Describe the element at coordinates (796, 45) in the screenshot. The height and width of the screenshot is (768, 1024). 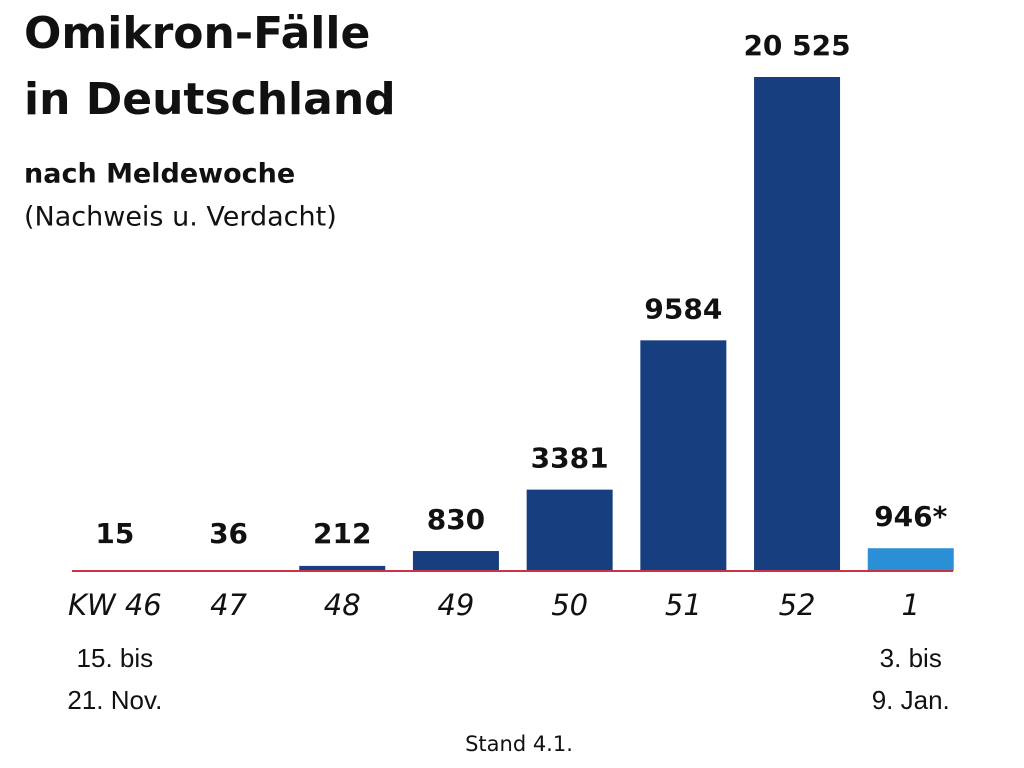
I see `value-label: 20 525` at that location.